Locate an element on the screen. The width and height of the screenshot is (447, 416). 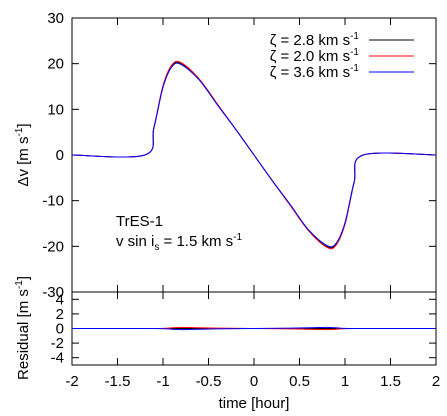
x-tick-label: 1 is located at coordinates (345, 381).